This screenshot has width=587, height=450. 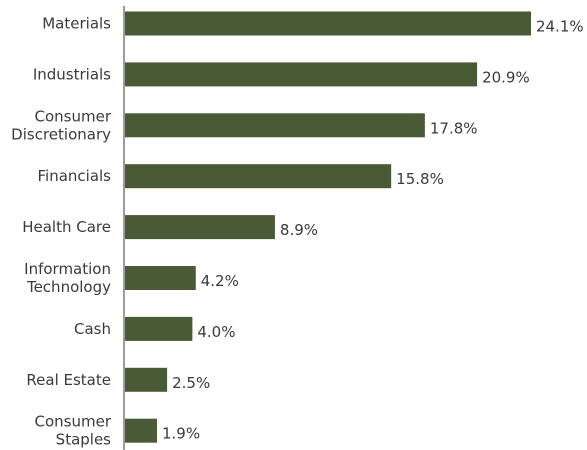 What do you see at coordinates (75, 176) in the screenshot?
I see `category-label-3: Financials` at bounding box center [75, 176].